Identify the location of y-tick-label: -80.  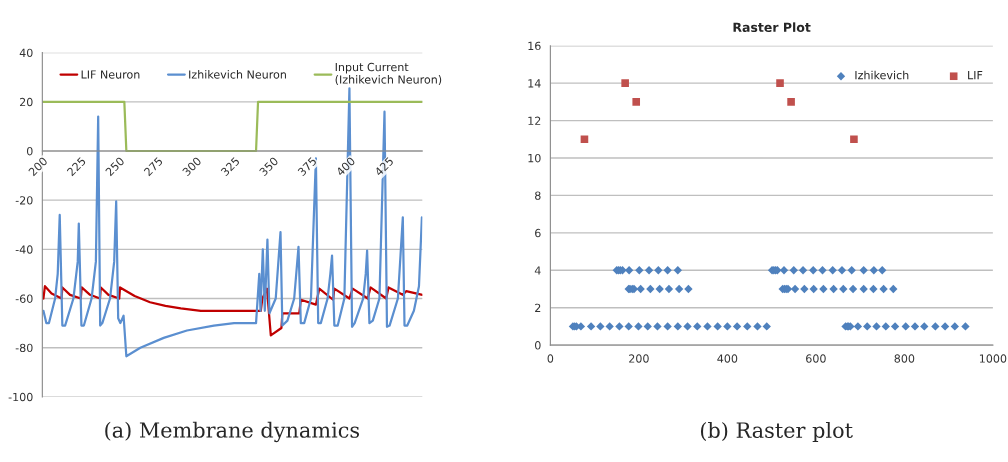
(24, 348).